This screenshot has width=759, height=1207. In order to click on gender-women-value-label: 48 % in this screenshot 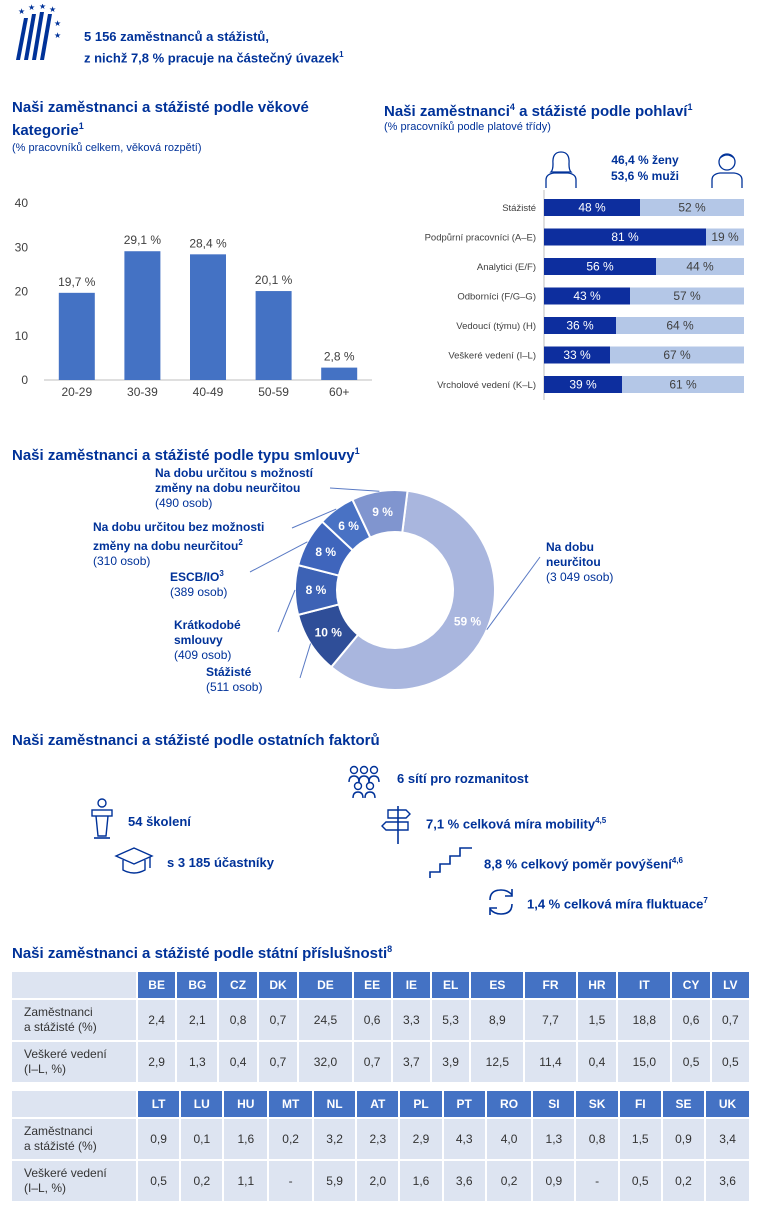, I will do `click(592, 208)`.